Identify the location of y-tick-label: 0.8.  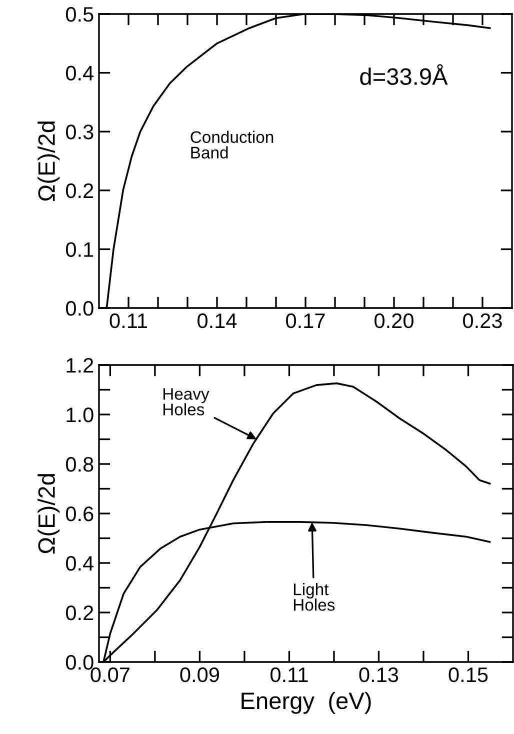
(80, 464).